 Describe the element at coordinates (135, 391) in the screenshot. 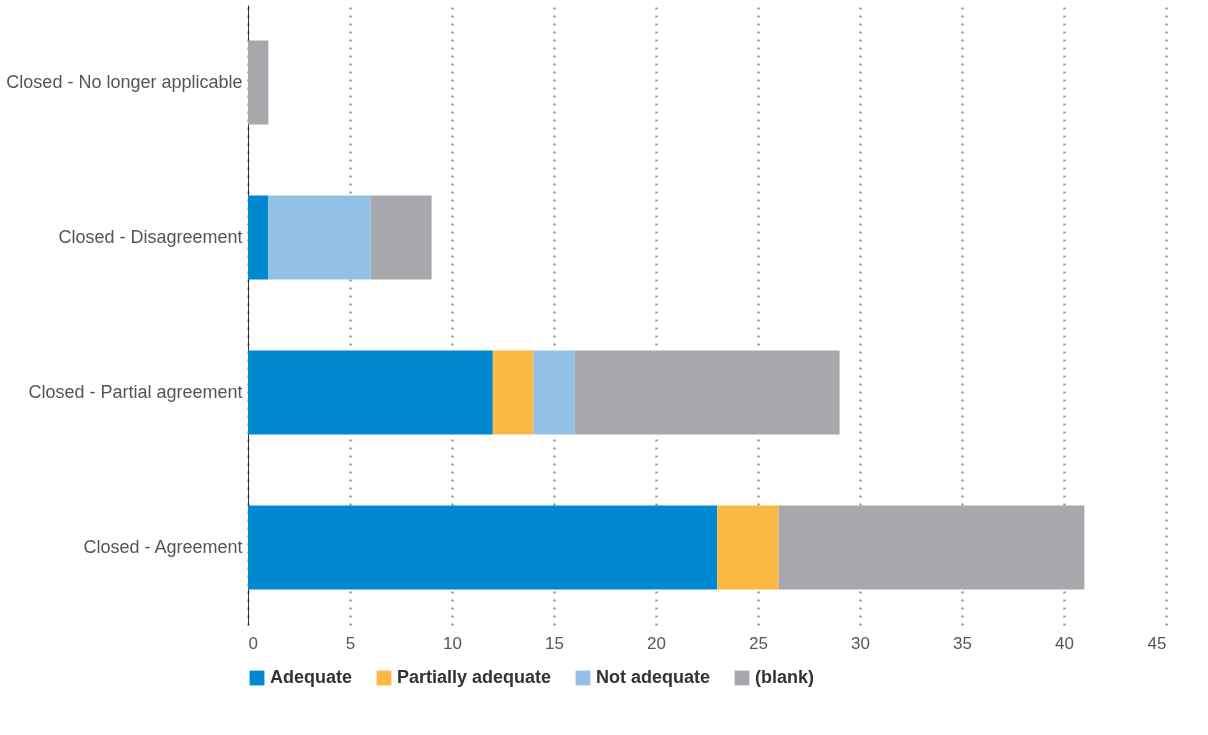

I see `y-tick-label: Closed - Partial agreement` at that location.